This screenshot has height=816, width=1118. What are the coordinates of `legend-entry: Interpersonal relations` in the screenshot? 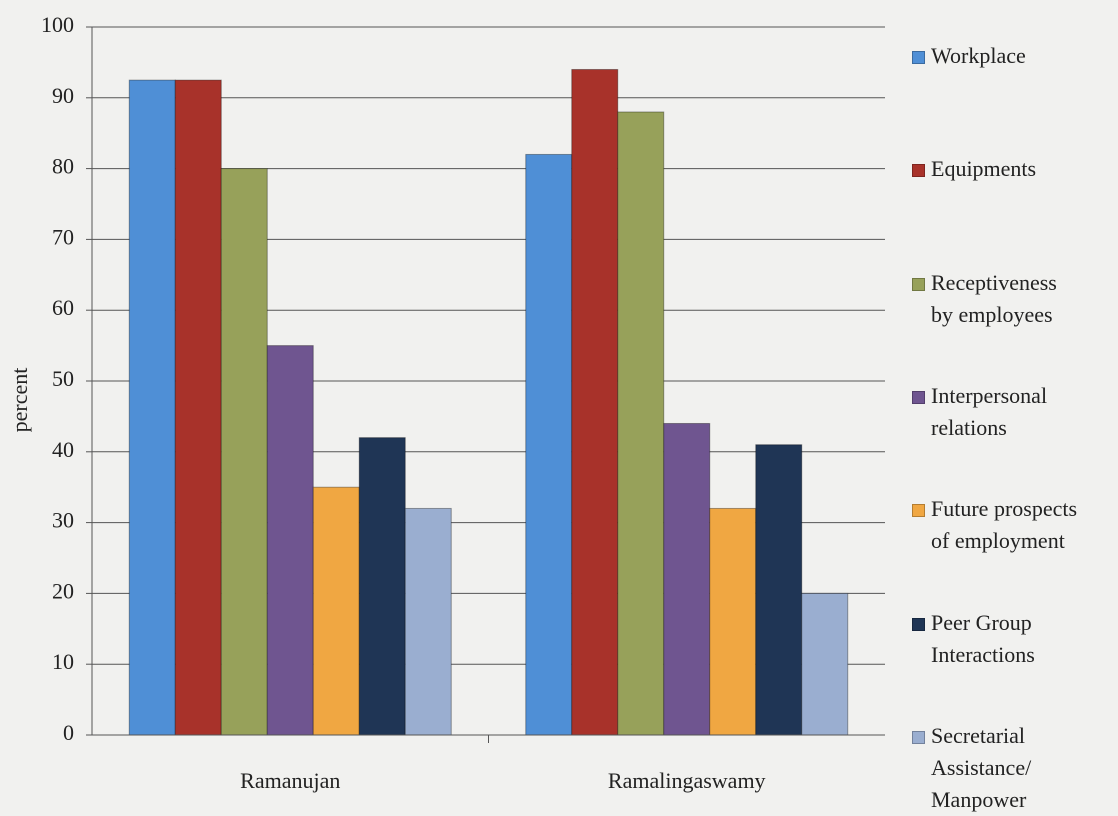 It's located at (979, 413).